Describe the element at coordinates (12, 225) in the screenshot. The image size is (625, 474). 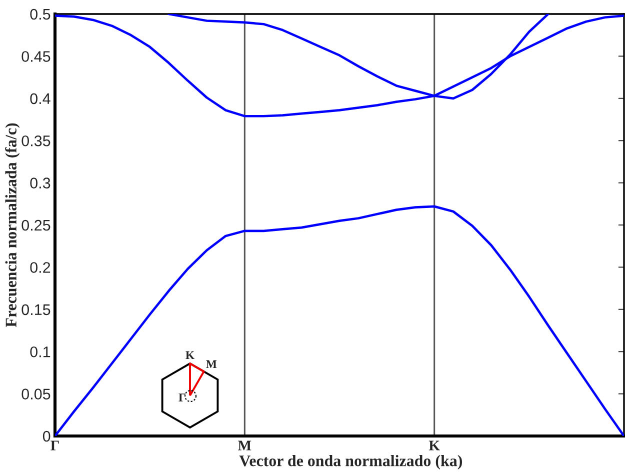
I see `y-axis-title: Frecuencia normalizada (fa/c)` at that location.